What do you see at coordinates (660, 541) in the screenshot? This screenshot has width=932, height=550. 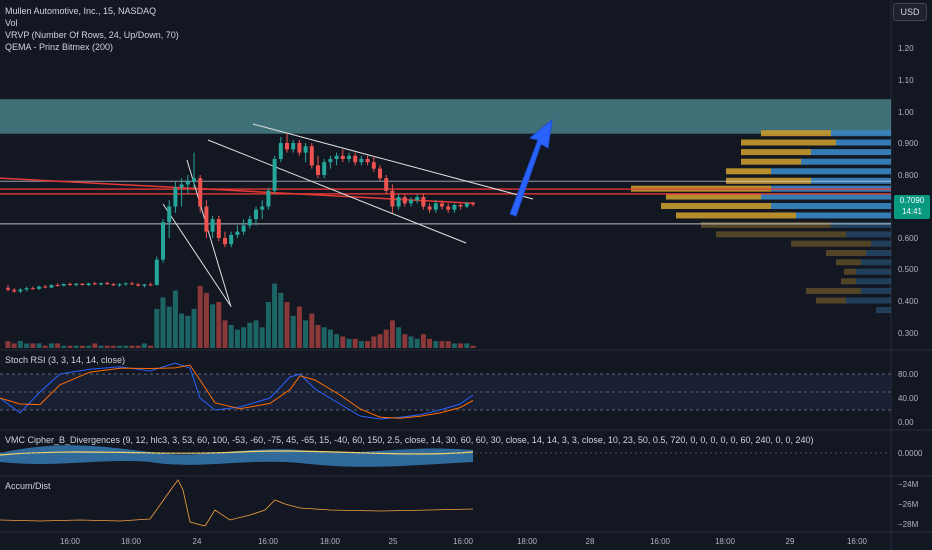 I see `time-tick-9: 16:00` at bounding box center [660, 541].